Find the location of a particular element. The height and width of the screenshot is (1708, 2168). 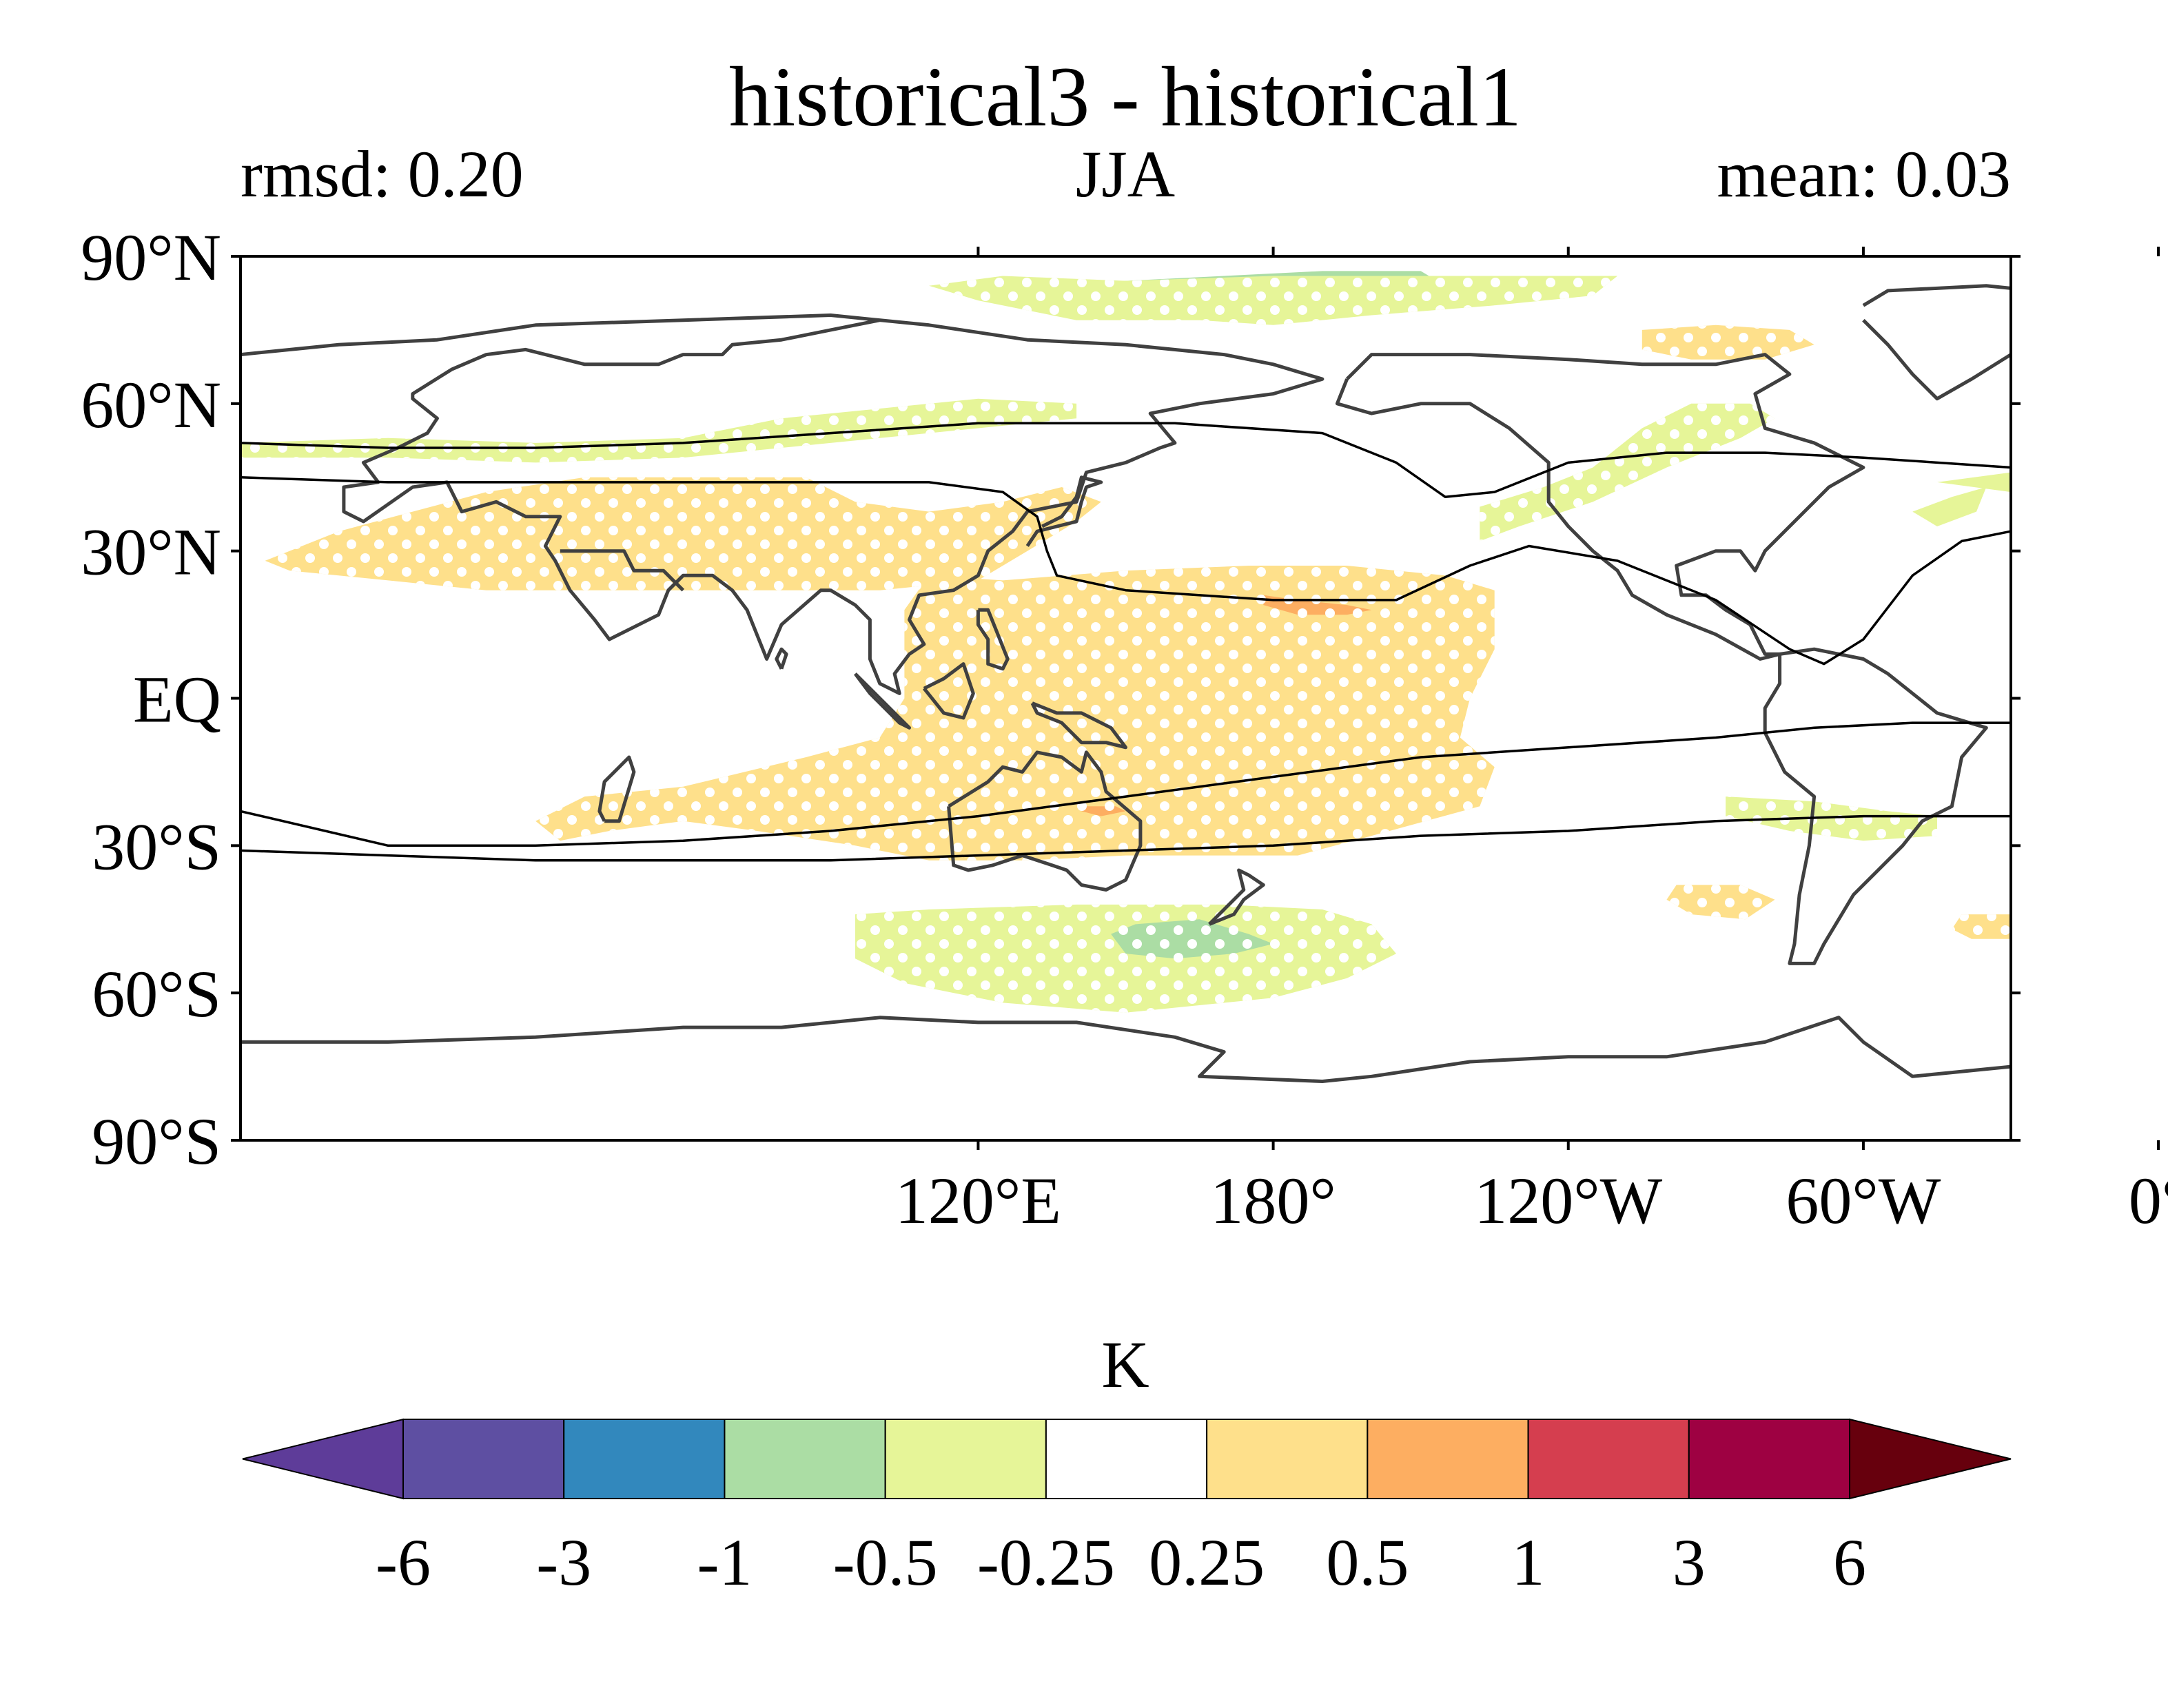

figure-title: historical3 - historical1 is located at coordinates (1125, 97).